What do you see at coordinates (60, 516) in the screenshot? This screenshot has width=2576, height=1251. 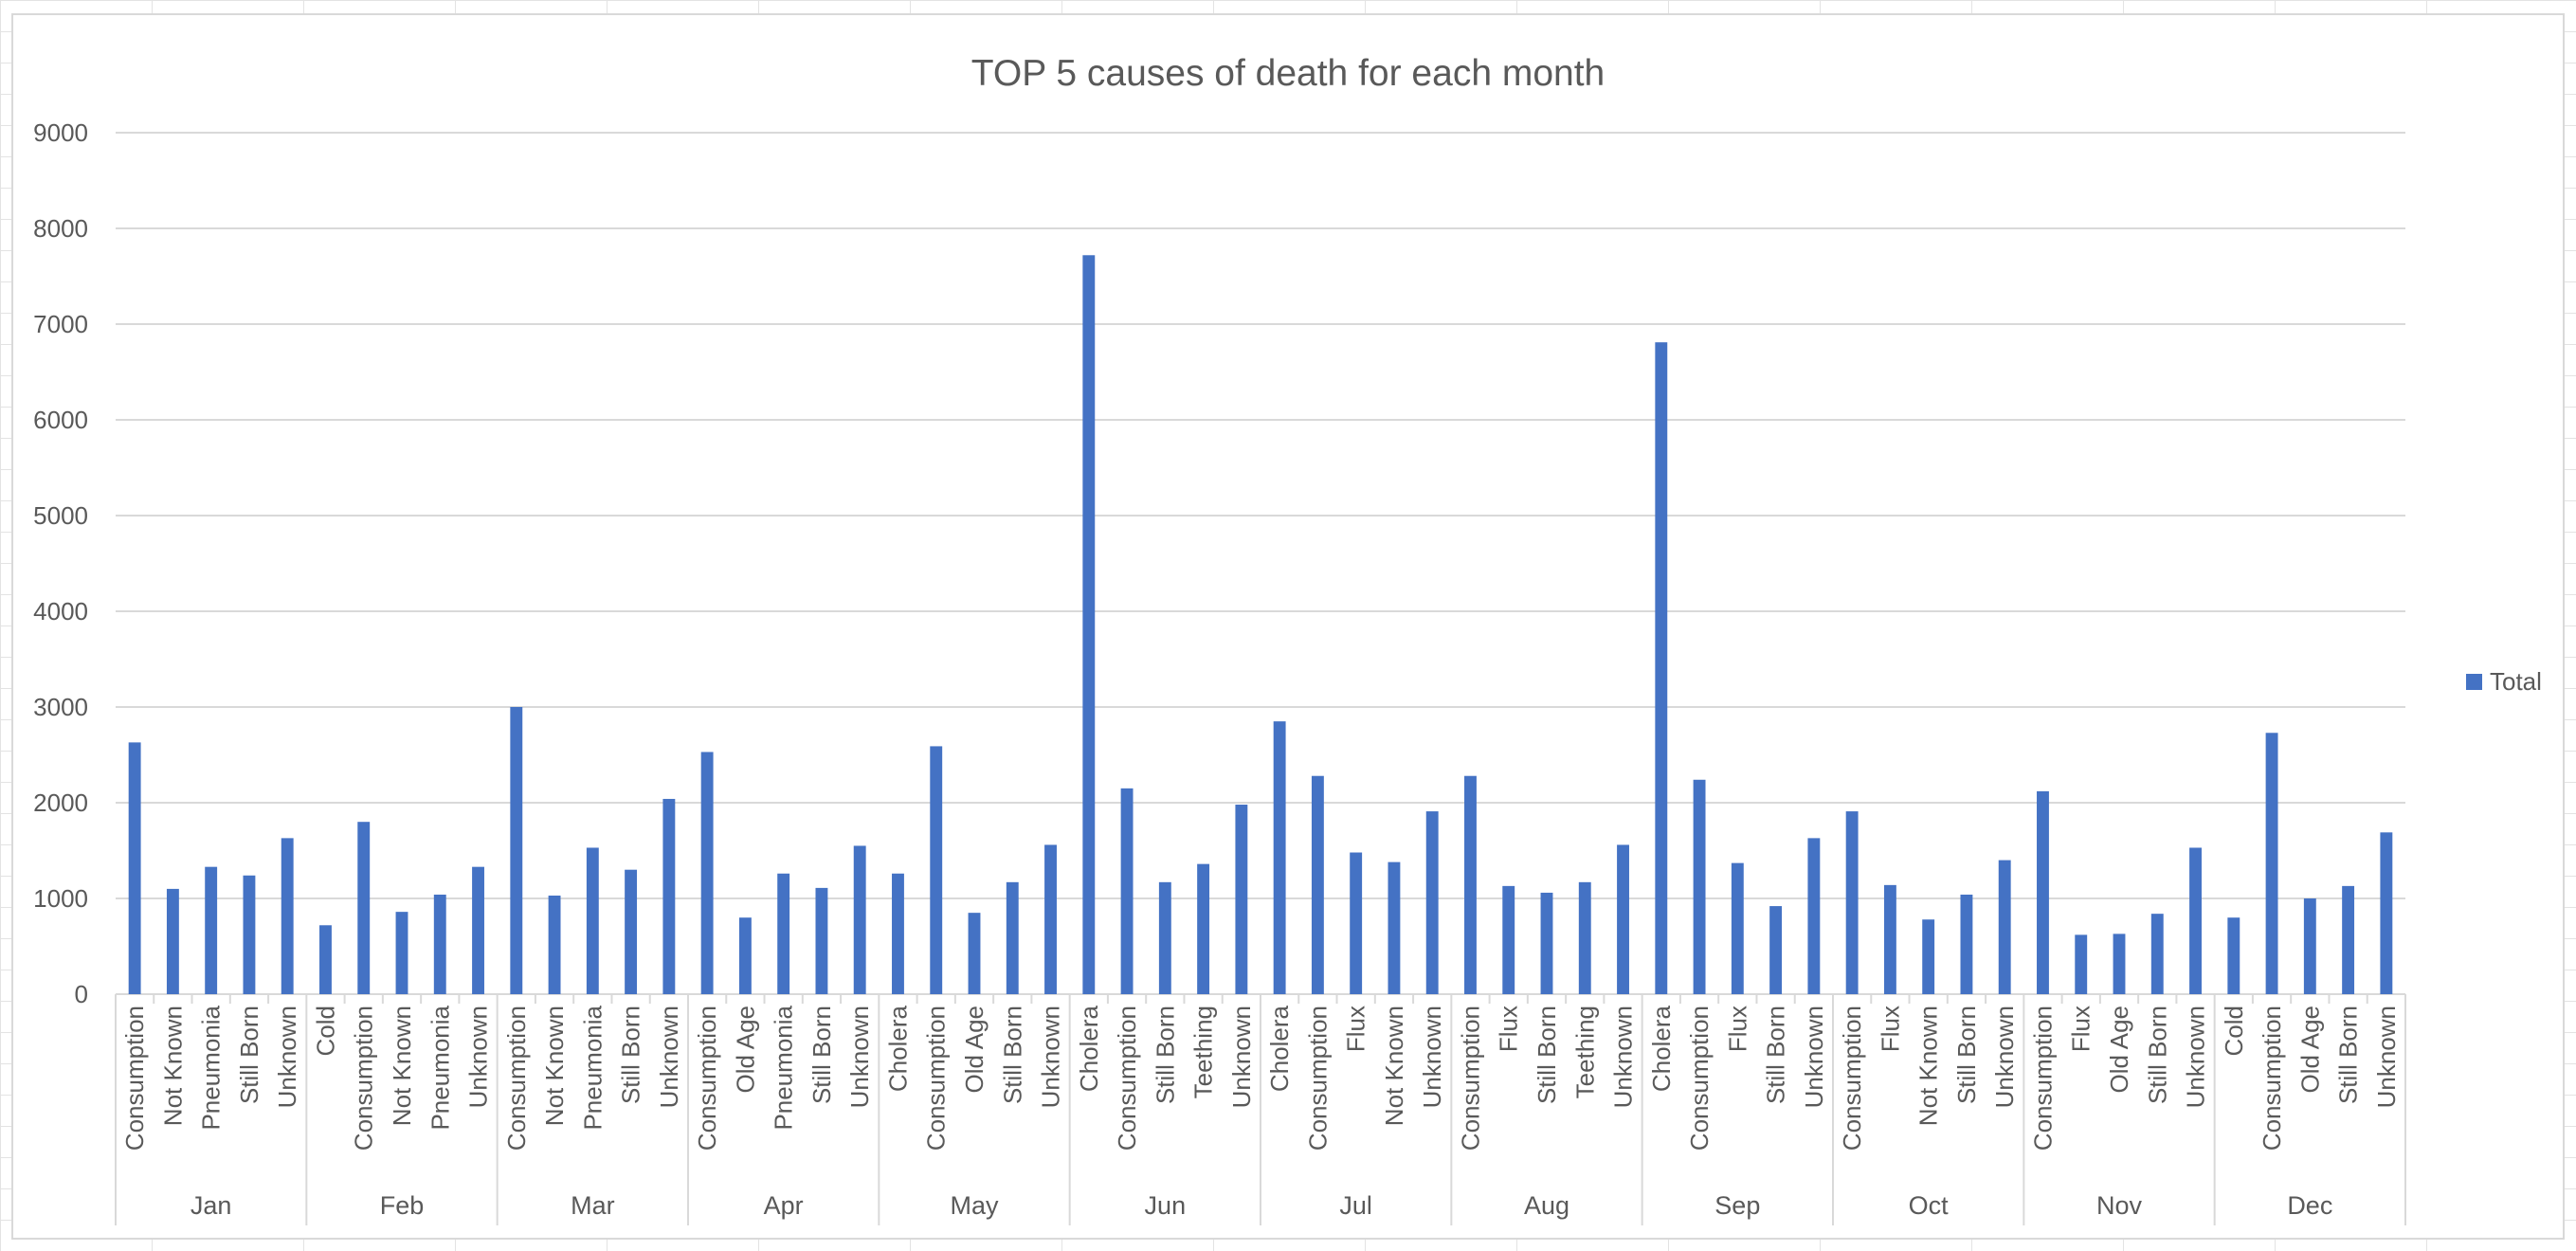 I see `y-tick-label: 5000` at bounding box center [60, 516].